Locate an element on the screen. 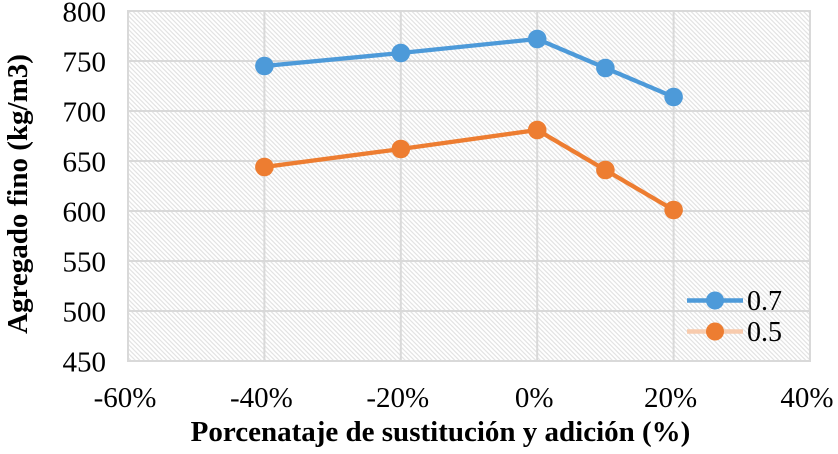 Image resolution: width=838 pixels, height=454 pixels. x-tick-label: -20% is located at coordinates (397, 398).